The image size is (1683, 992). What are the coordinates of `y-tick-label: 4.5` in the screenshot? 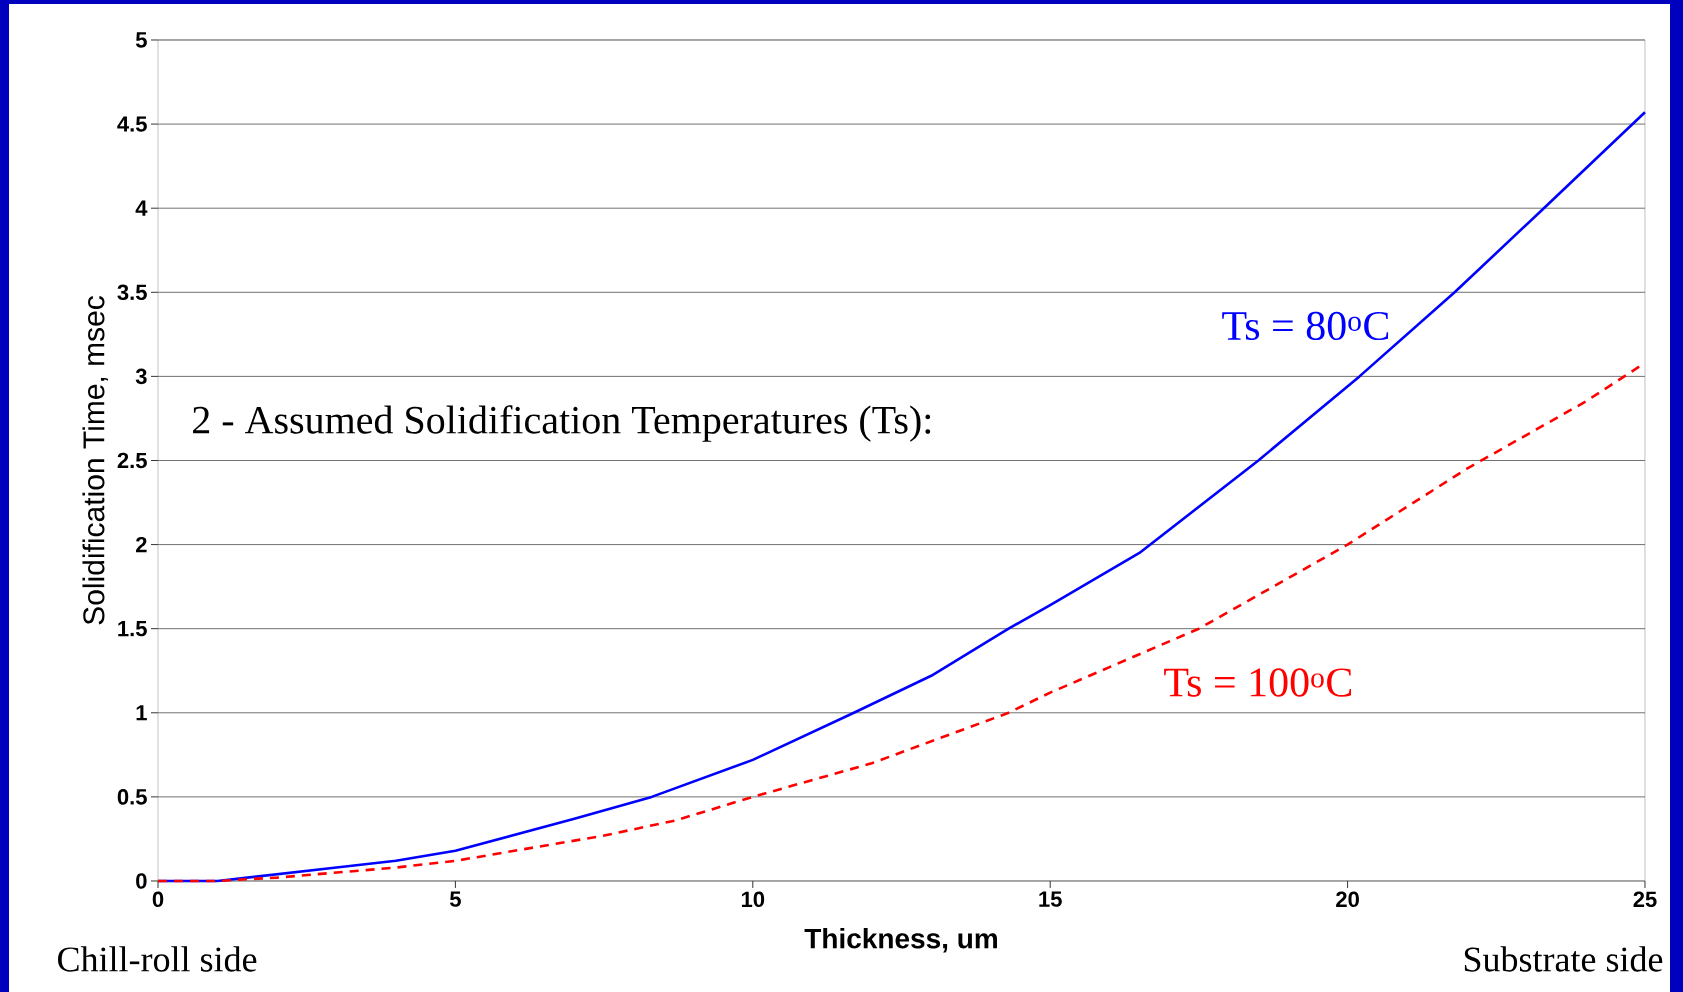 It's located at (132, 124).